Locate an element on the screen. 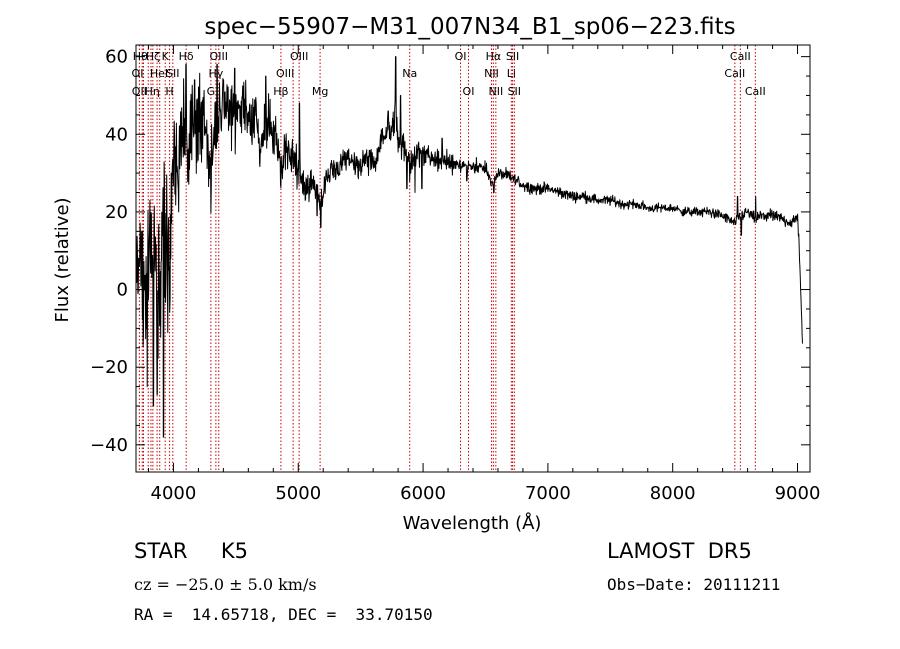 This screenshot has height=649, width=900. line-marker-label: Li is located at coordinates (511, 73).